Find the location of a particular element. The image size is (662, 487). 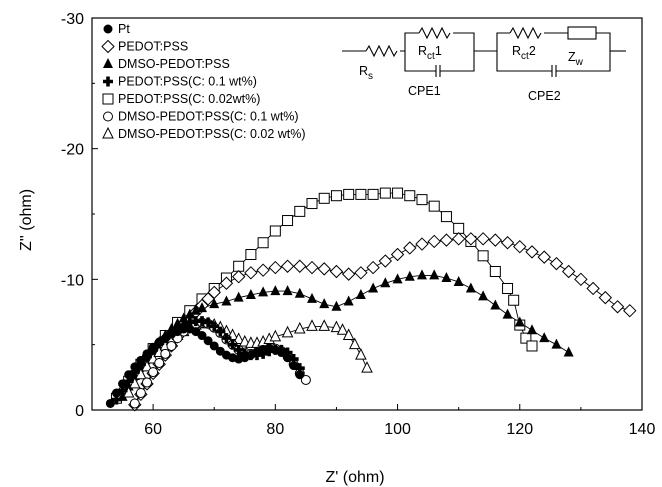

legend-item: DMSO-PEDOT:PSS(C: 0.02 wt%) is located at coordinates (204, 133).